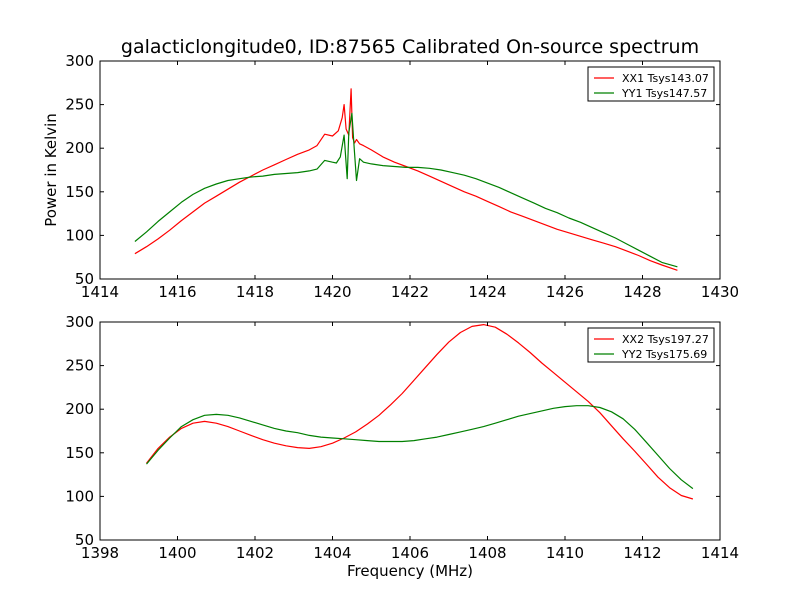  Describe the element at coordinates (410, 553) in the screenshot. I see `x-tick-label: 1406` at that location.